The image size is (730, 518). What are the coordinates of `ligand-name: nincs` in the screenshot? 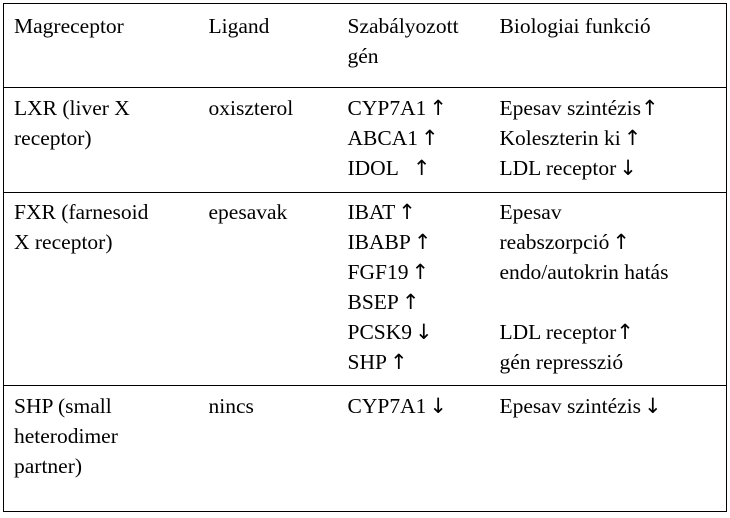 It's located at (231, 406).